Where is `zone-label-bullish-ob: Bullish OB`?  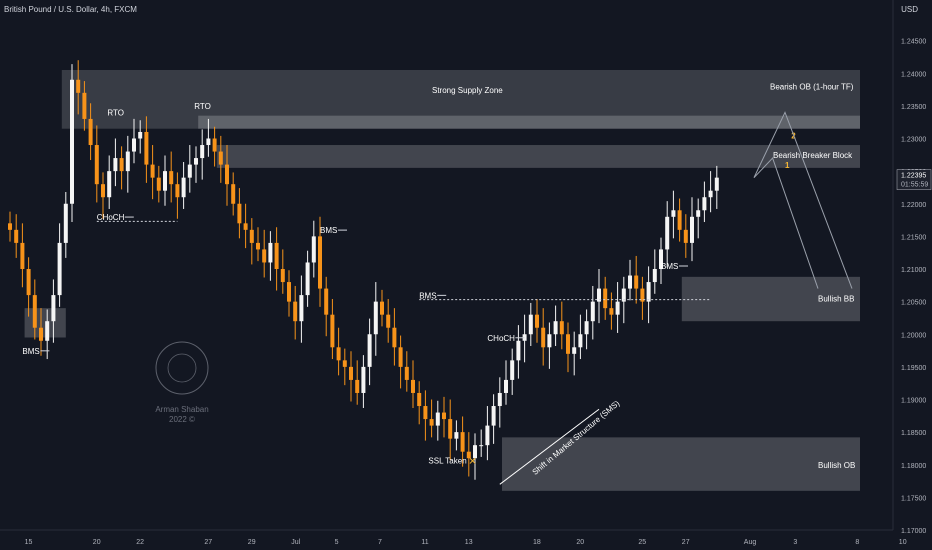 zone-label-bullish-ob: Bullish OB is located at coordinates (836, 465).